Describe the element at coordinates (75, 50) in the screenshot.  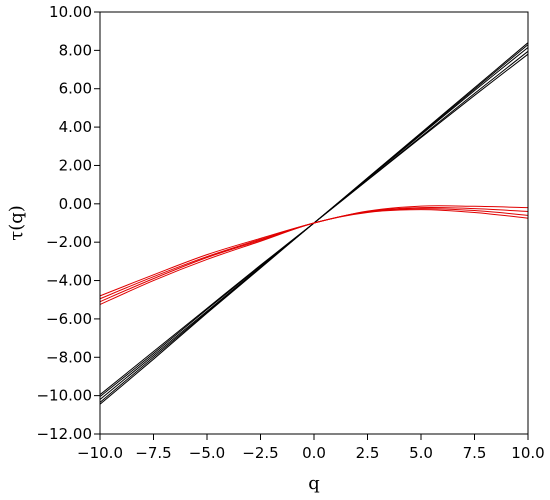
I see `y-tick-label: 8.00` at that location.